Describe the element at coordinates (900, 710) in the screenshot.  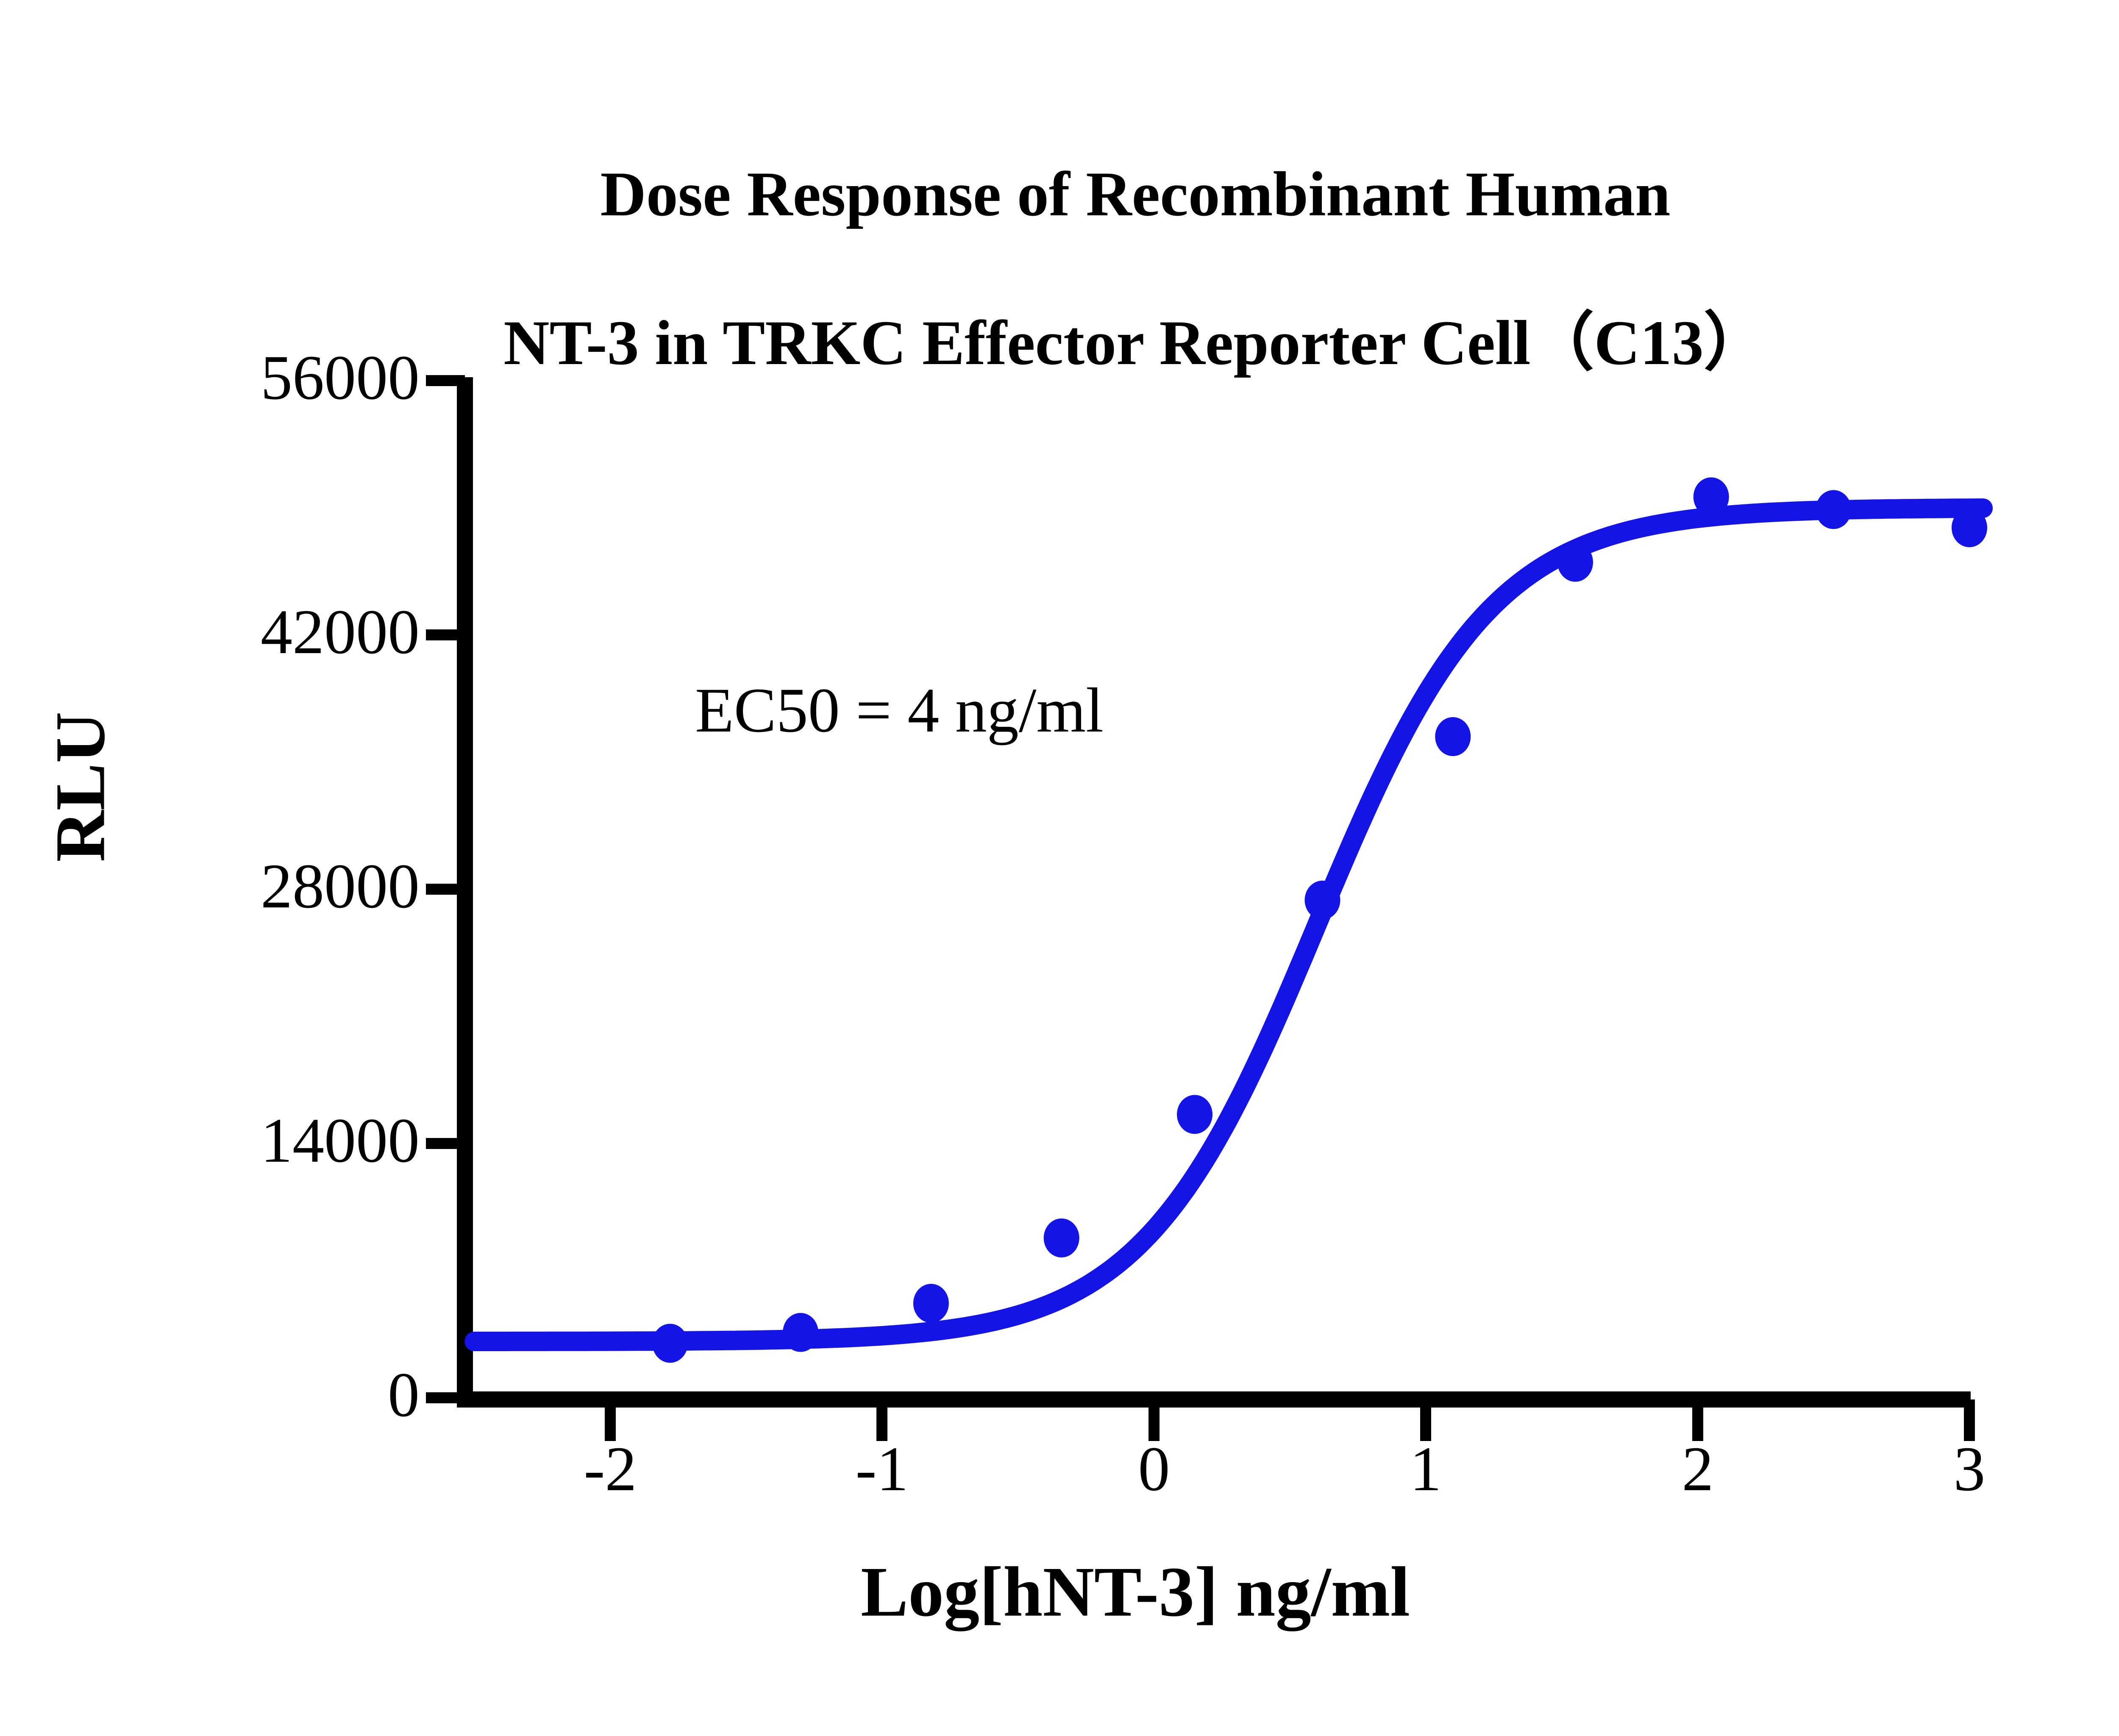
I see `ec50-annotation: EC50 = 4 ng/ml` at that location.